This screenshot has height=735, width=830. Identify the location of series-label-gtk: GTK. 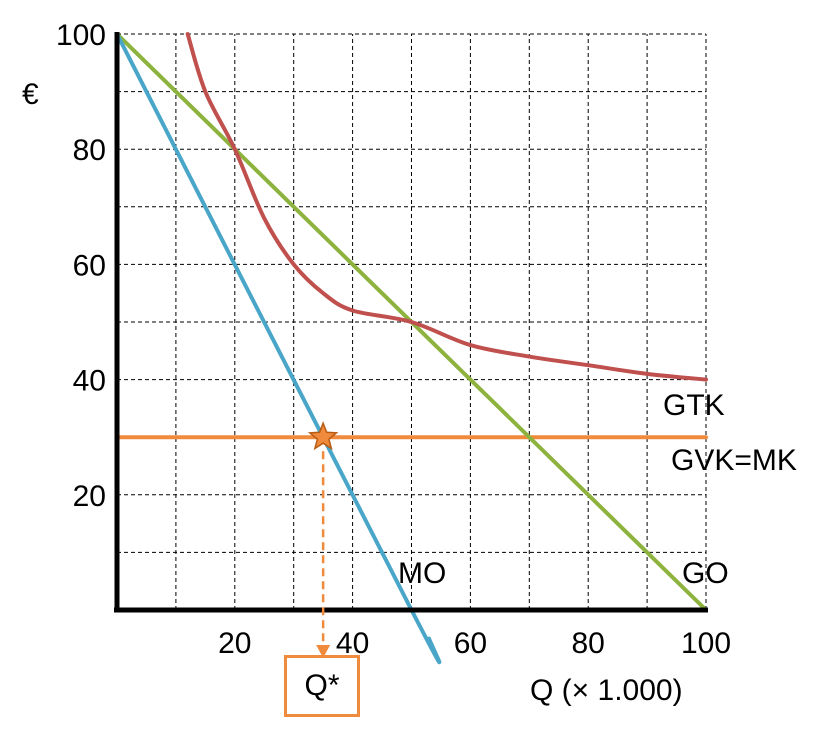
(694, 405).